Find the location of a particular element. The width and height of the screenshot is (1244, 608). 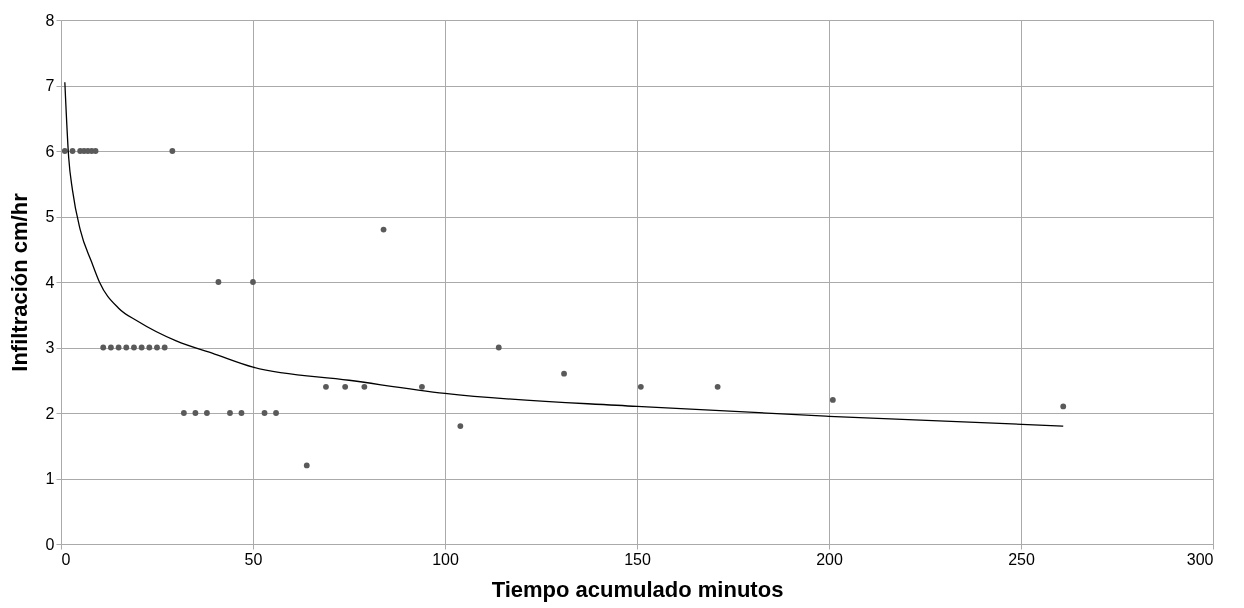

x-axis-title: Tiempo acumulado minutos is located at coordinates (637, 589).